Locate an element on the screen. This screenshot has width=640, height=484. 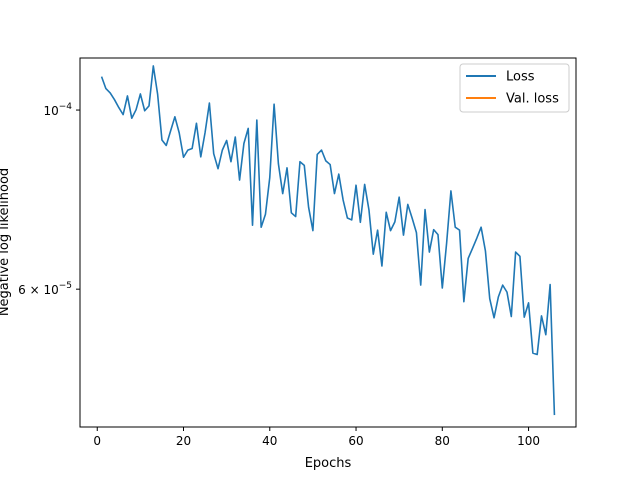
y-tick-label: 10−4 is located at coordinates (57, 110).